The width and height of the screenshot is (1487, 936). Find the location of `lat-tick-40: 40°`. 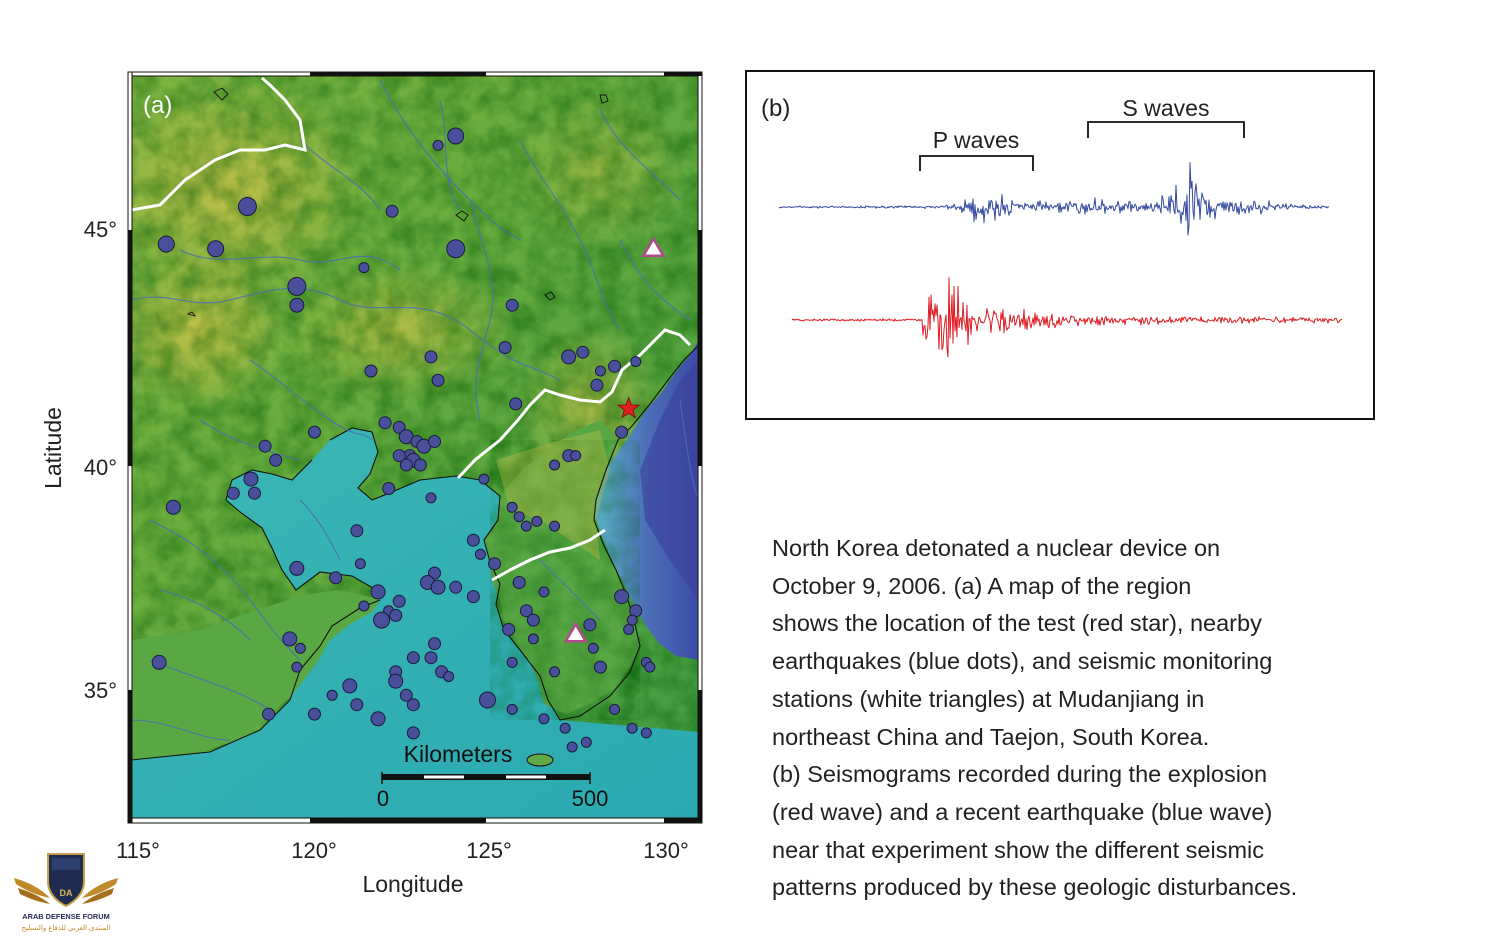

lat-tick-40: 40° is located at coordinates (100, 467).